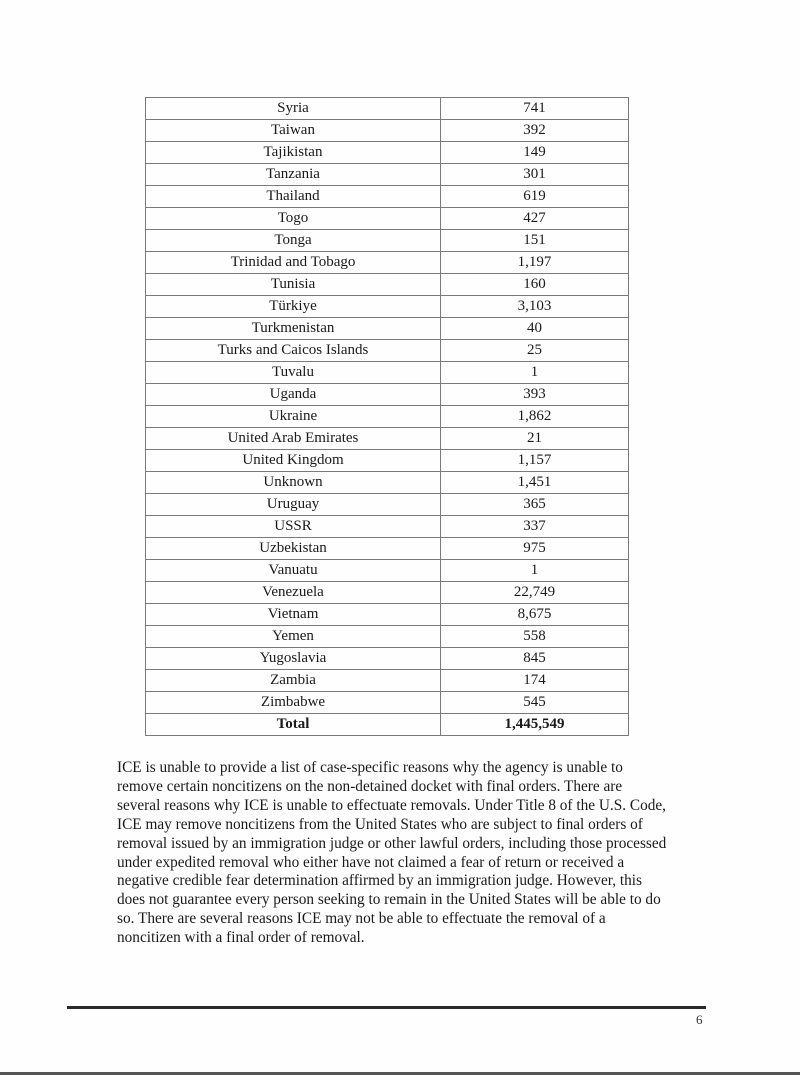  What do you see at coordinates (534, 174) in the screenshot?
I see `count-cell: 301` at bounding box center [534, 174].